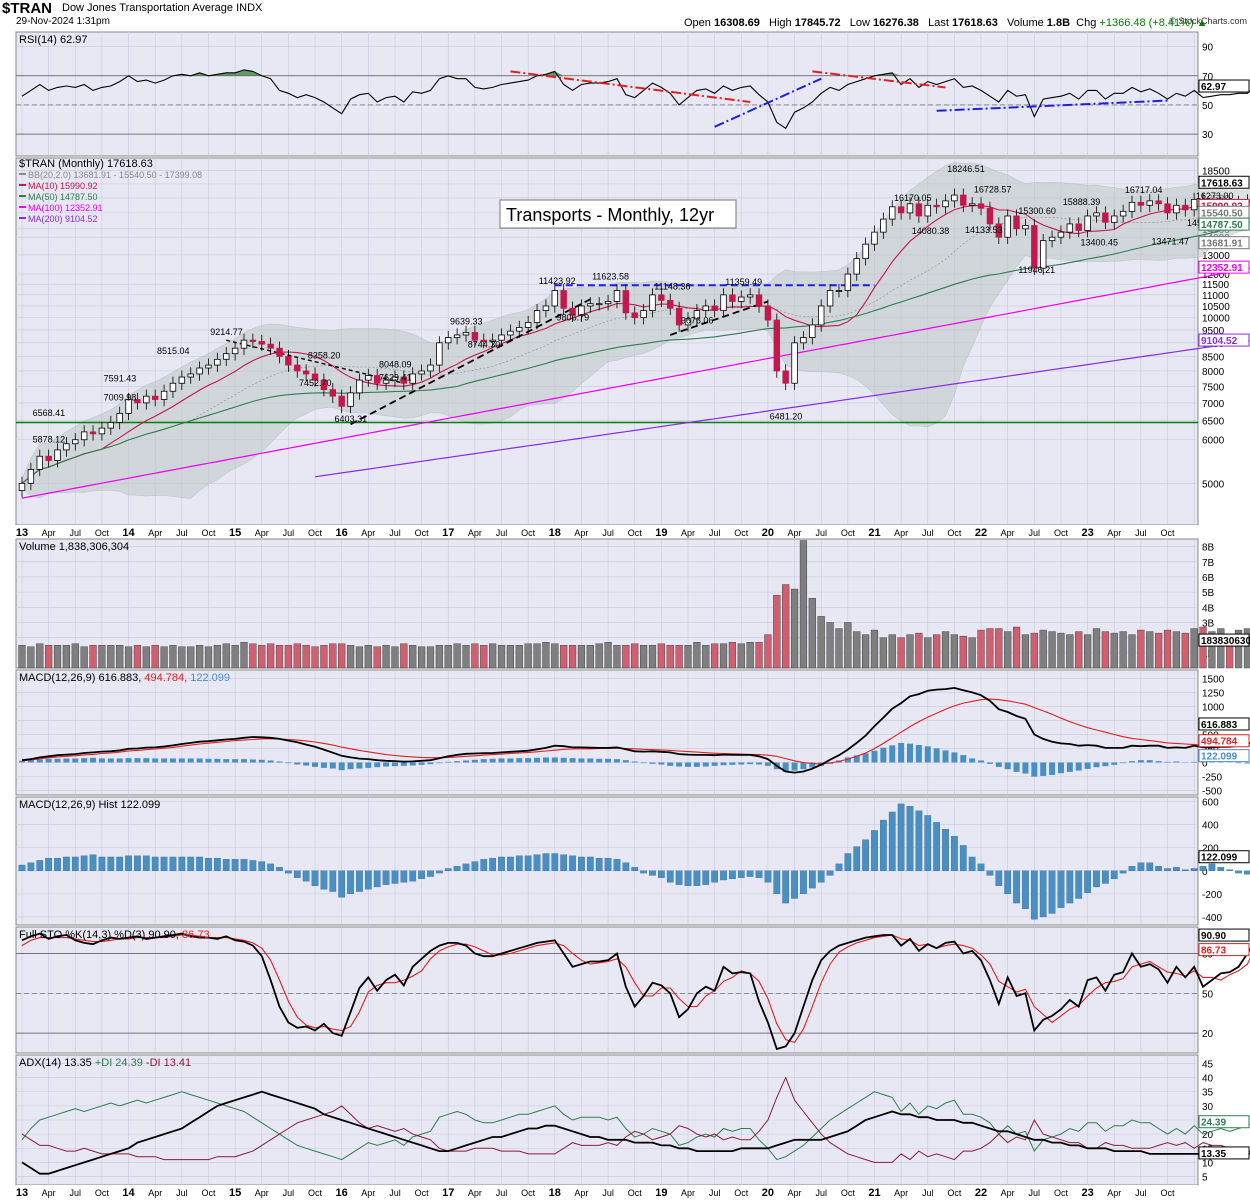  Describe the element at coordinates (635, 1132) in the screenshot. I see `adx-line` at that location.